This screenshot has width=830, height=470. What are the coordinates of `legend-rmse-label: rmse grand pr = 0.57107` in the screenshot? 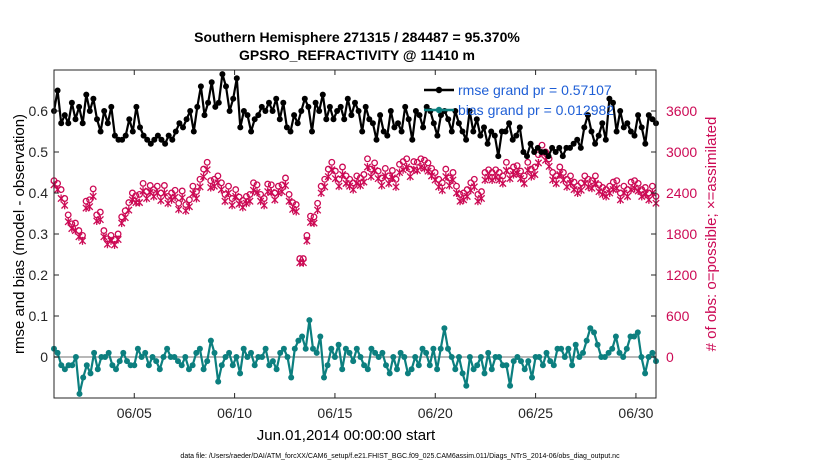 It's located at (535, 90).